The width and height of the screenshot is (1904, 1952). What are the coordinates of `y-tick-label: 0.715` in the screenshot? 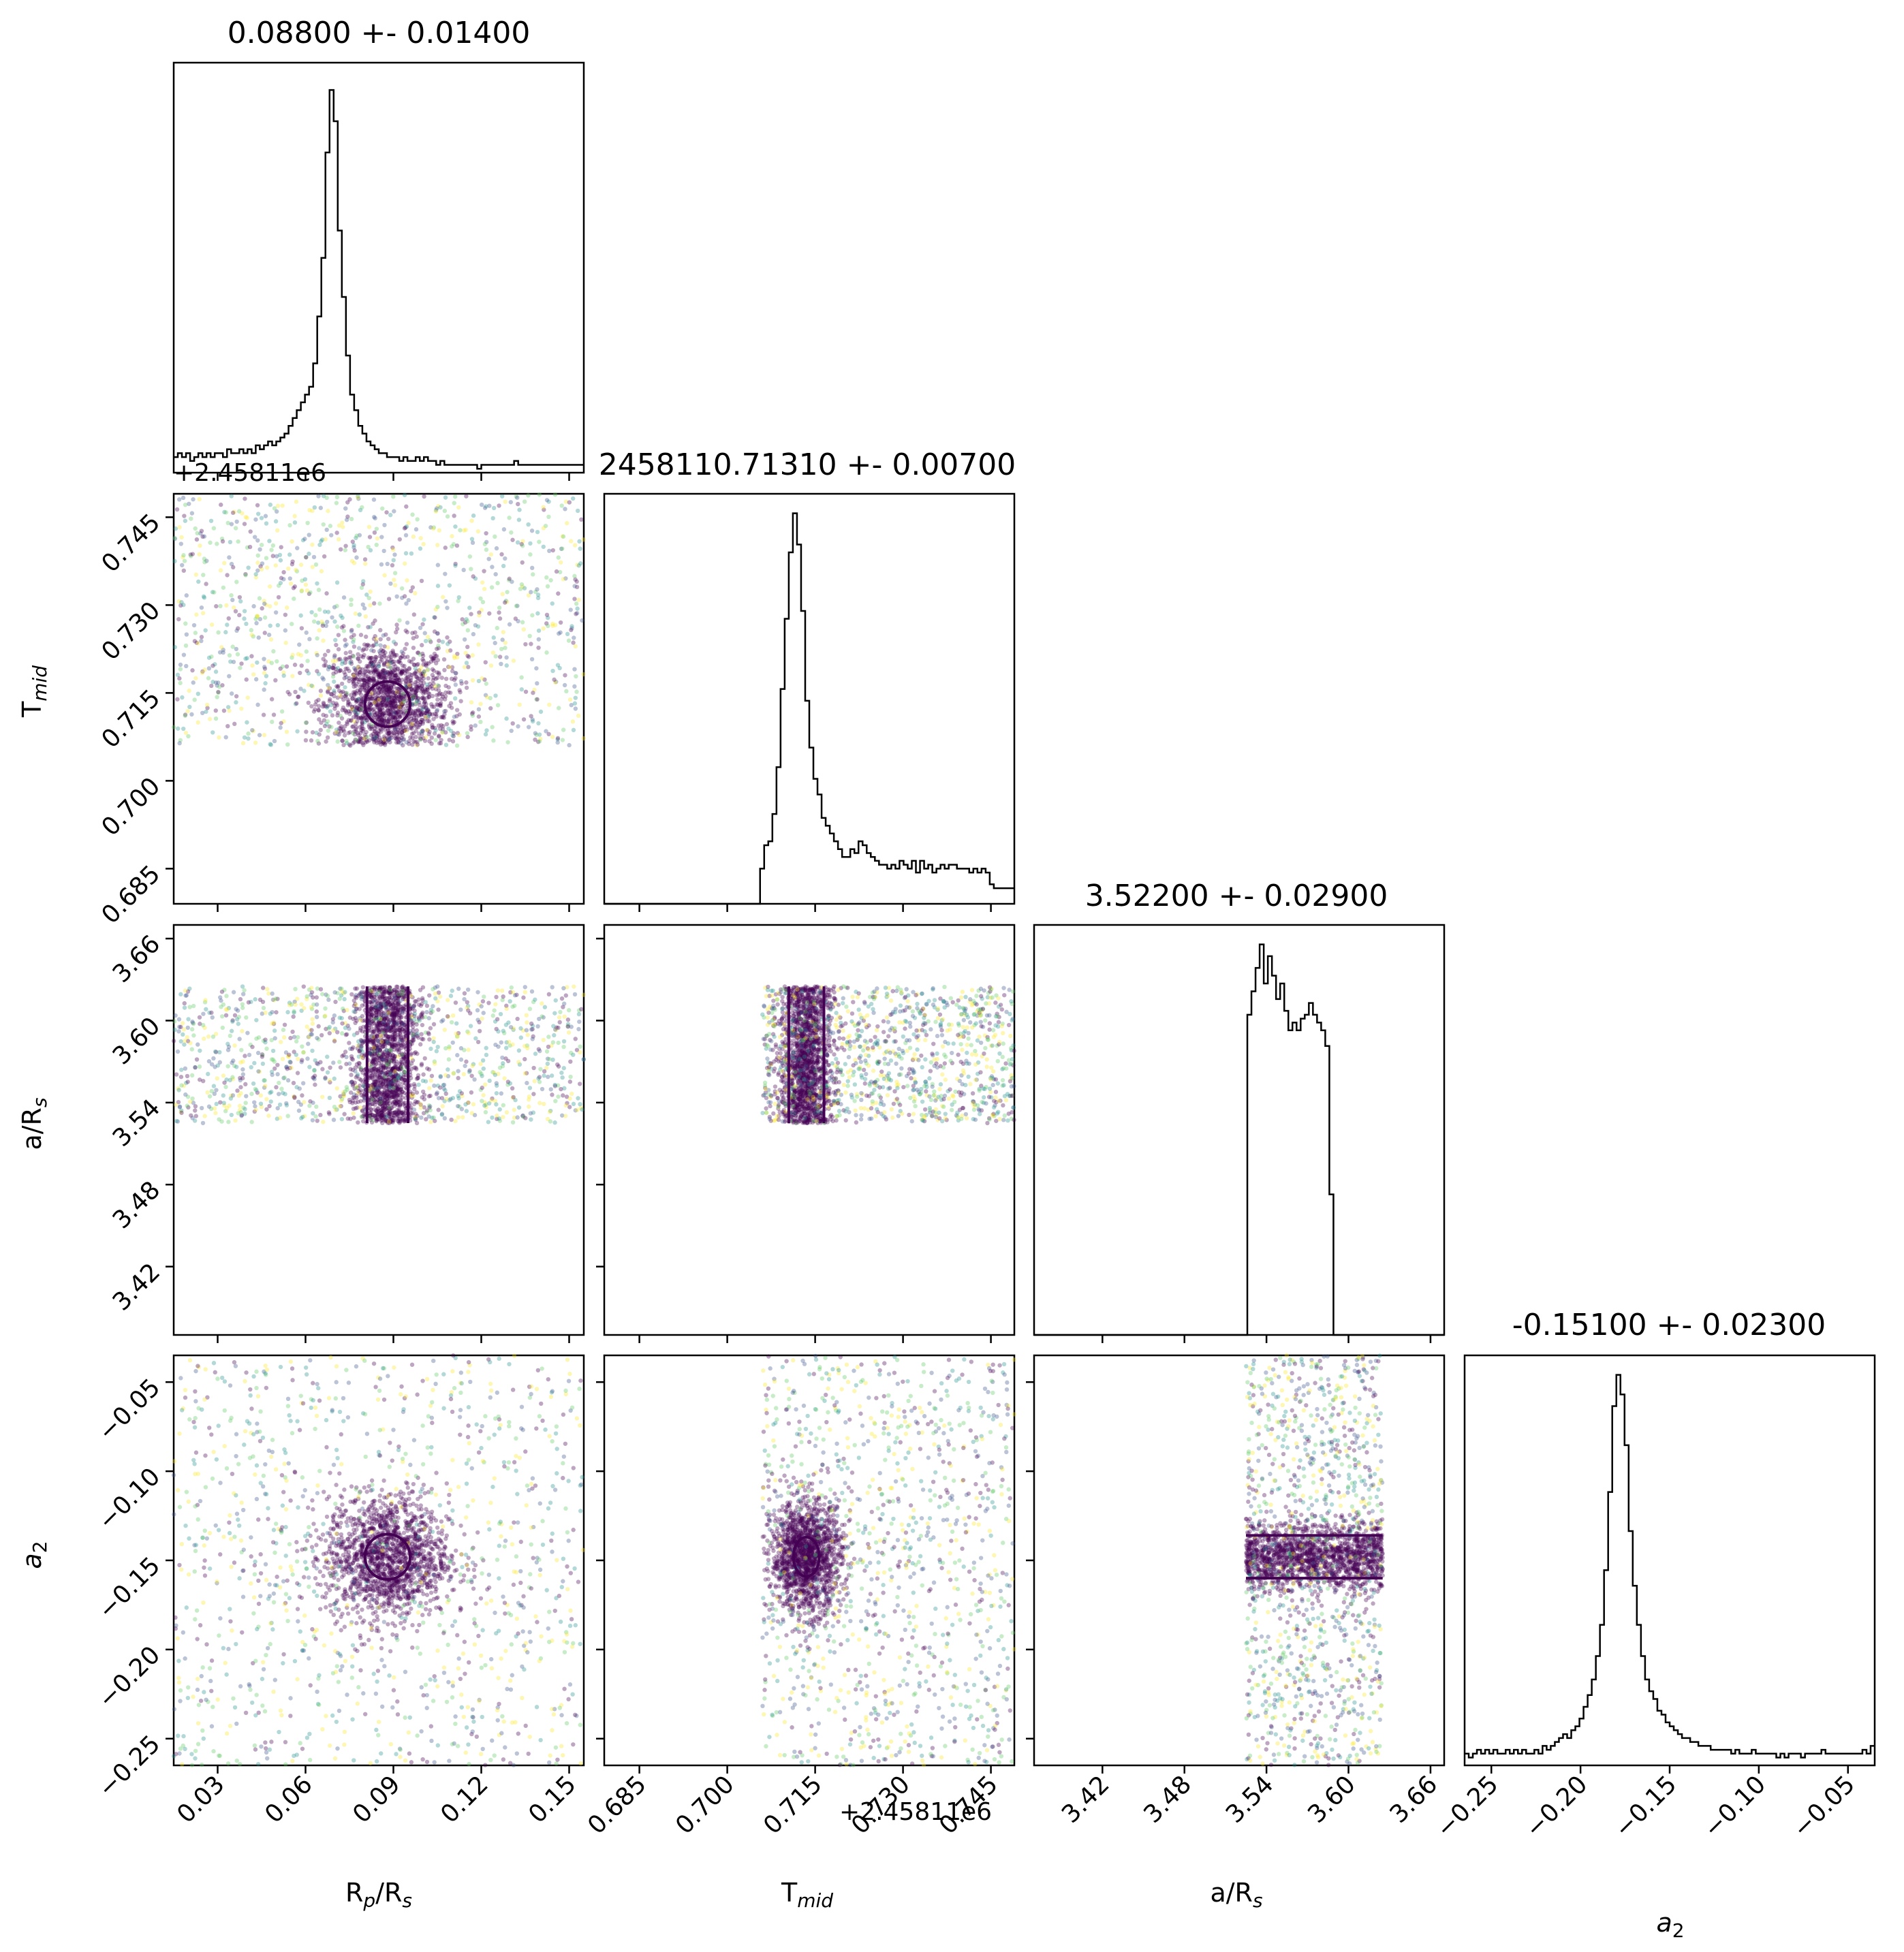 It's located at (131, 719).